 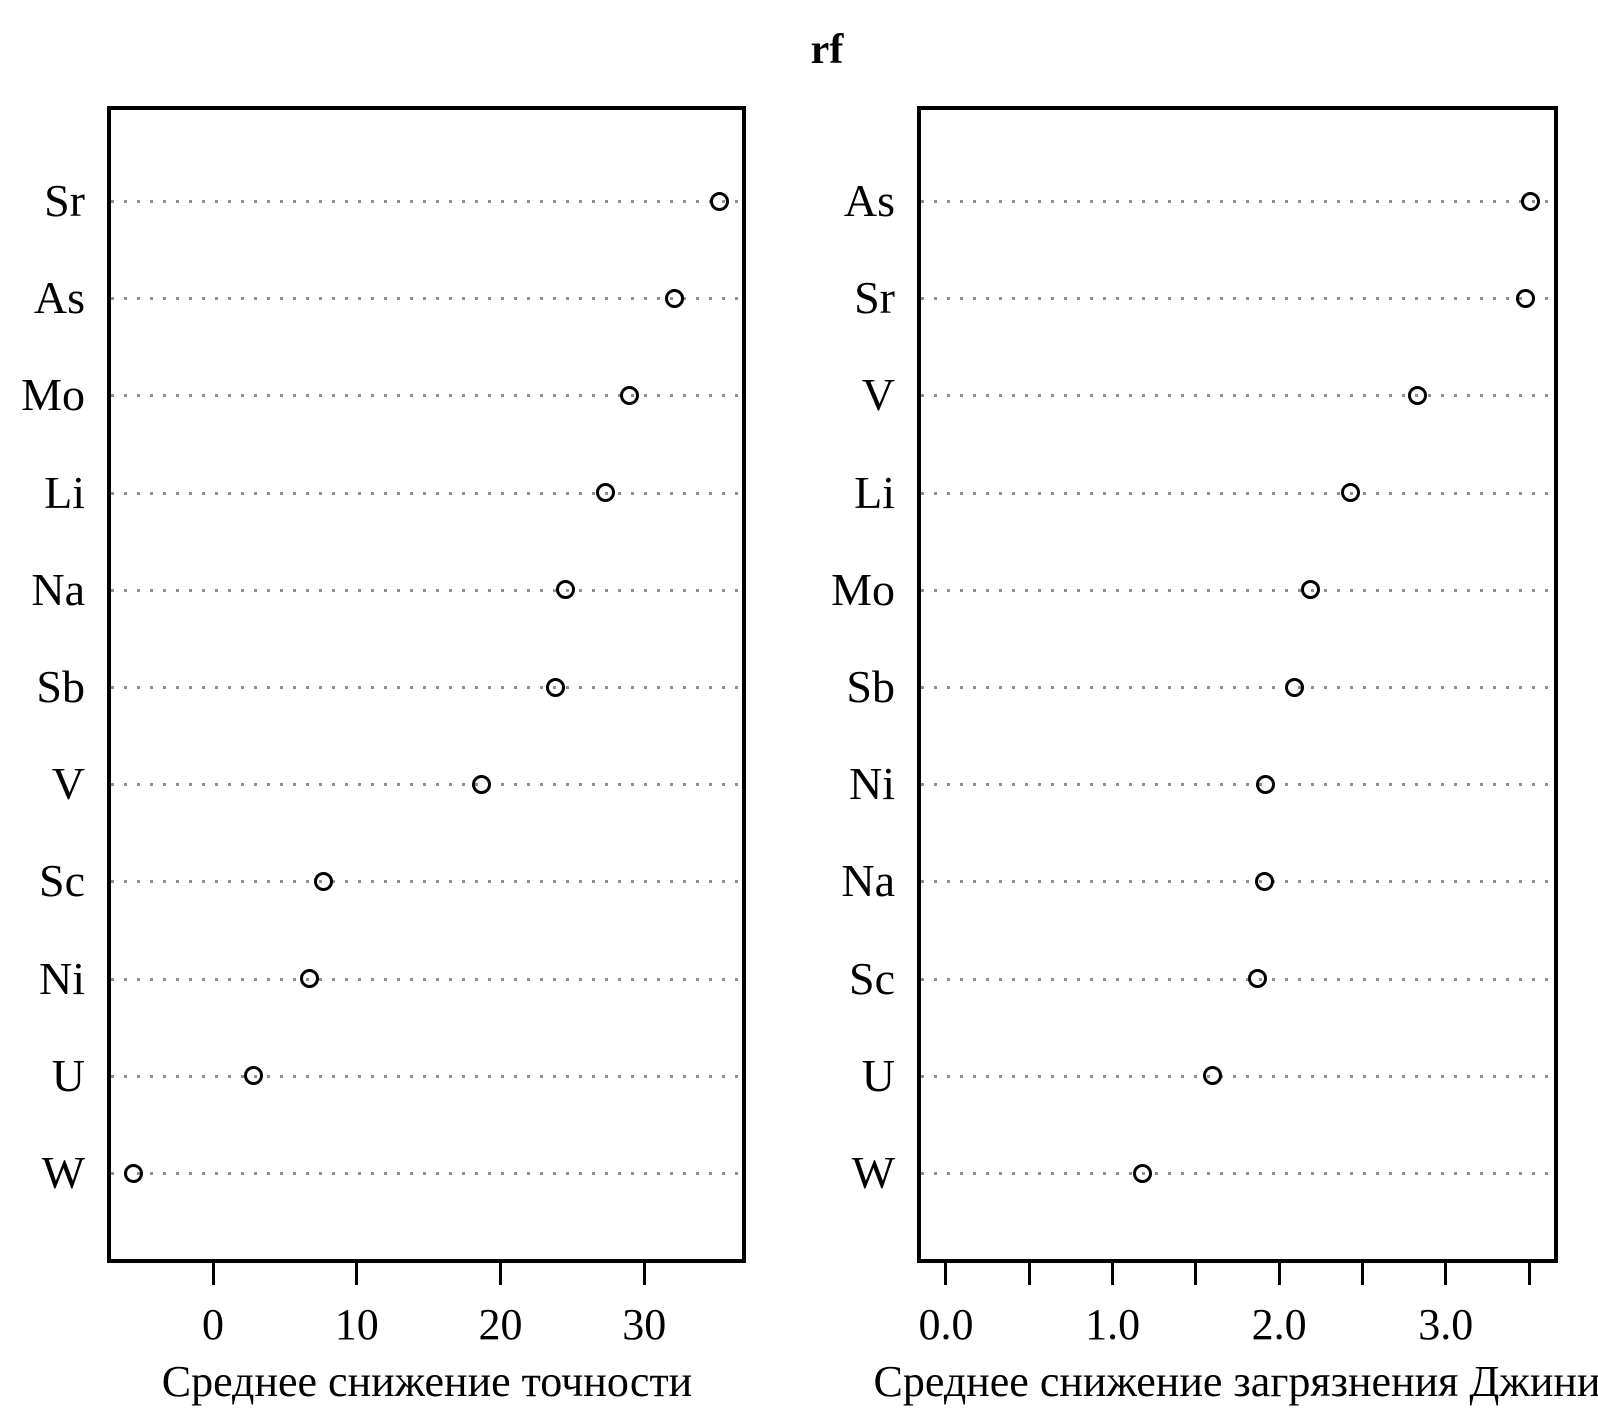 What do you see at coordinates (1279, 1324) in the screenshot?
I see `x-tick-label-gini-2.0: 2.0` at bounding box center [1279, 1324].